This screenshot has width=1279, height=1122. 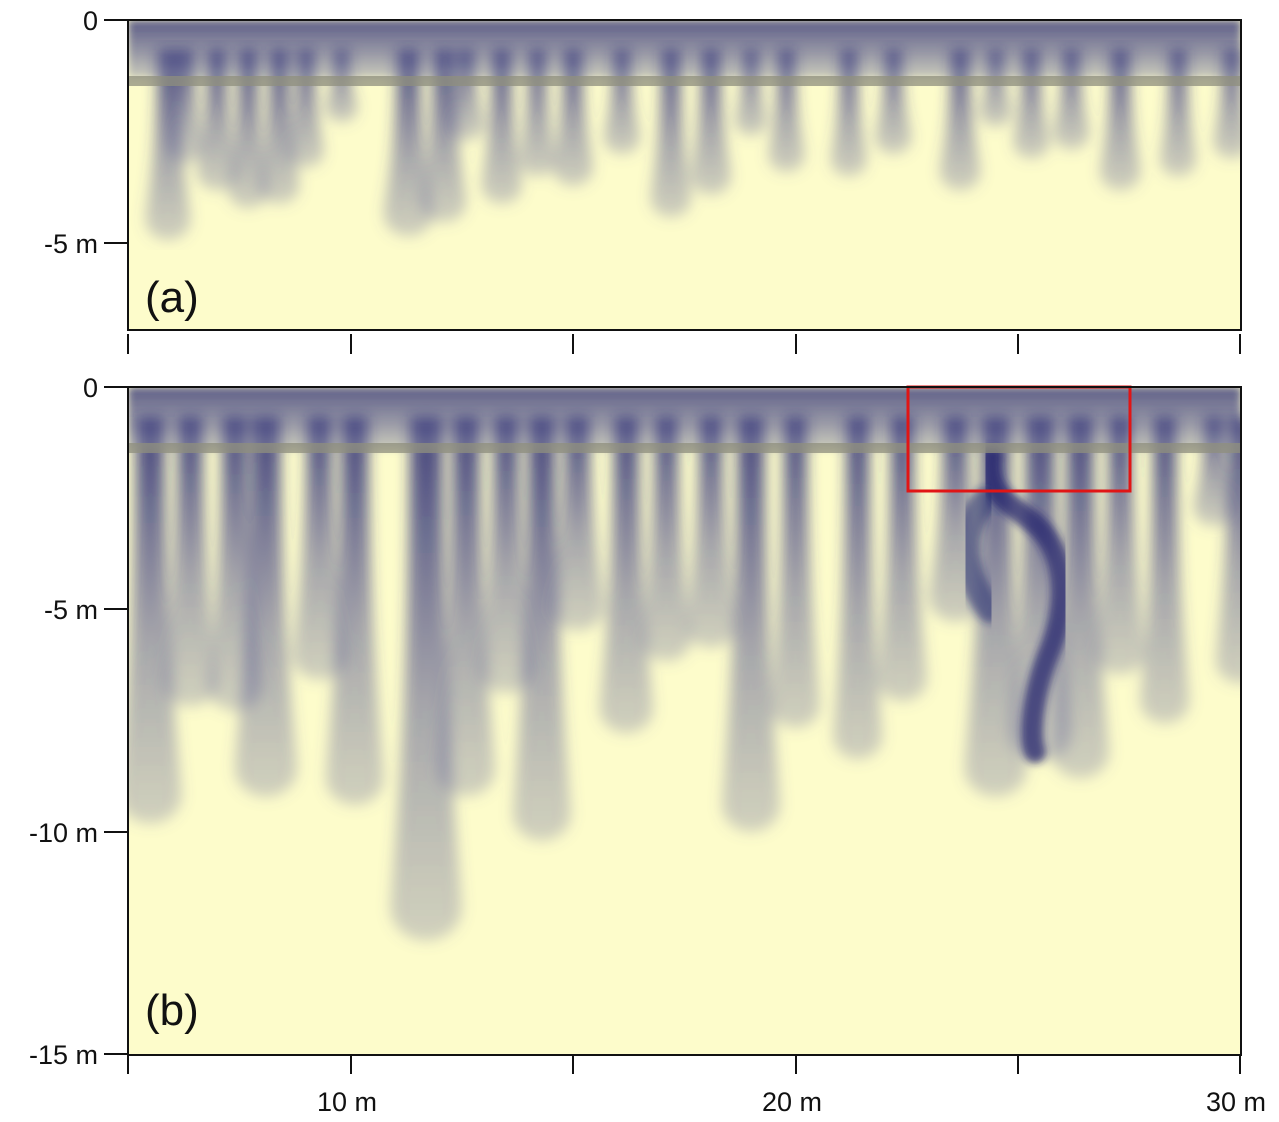 I want to click on panel-b-y-tick-label-0: 0, so click(x=90, y=388).